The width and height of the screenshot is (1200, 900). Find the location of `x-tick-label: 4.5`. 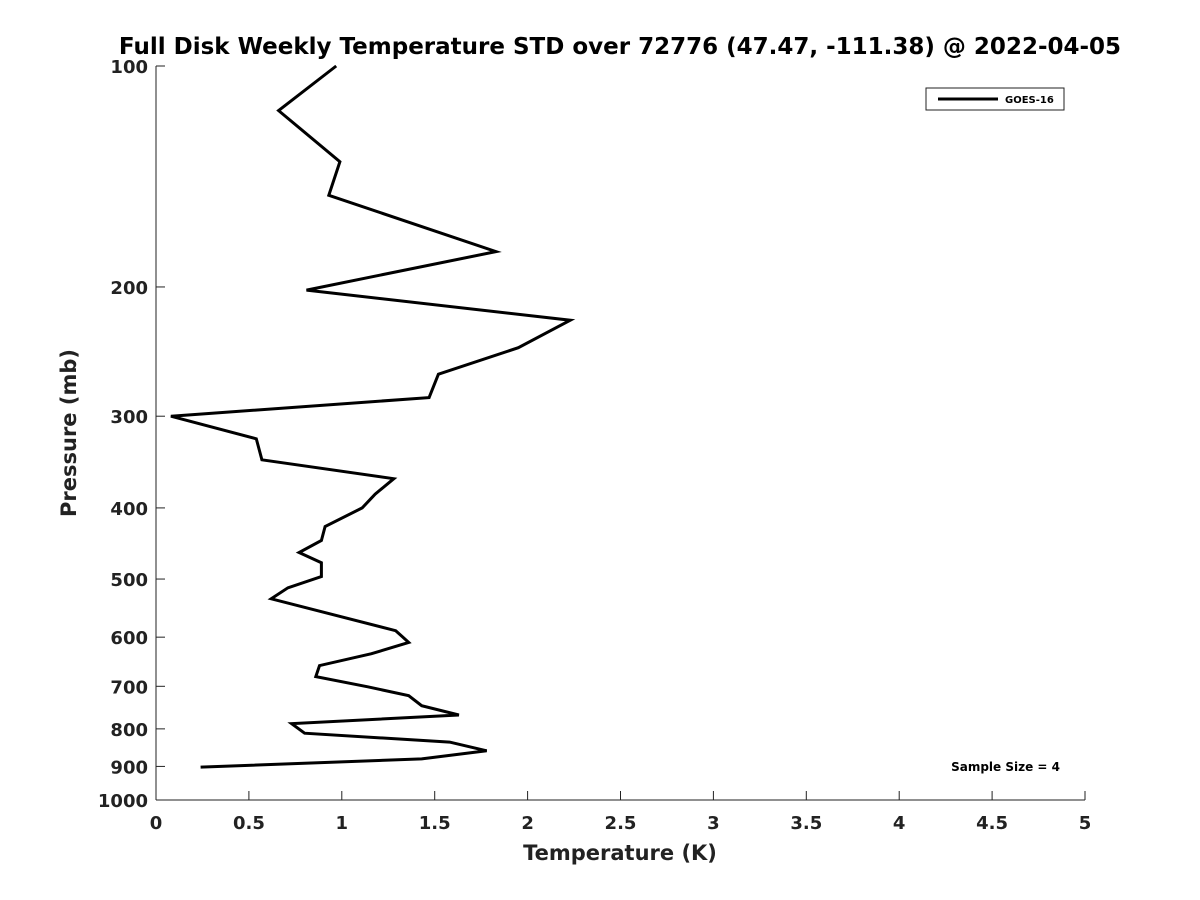

x-tick-label: 4.5 is located at coordinates (992, 823).